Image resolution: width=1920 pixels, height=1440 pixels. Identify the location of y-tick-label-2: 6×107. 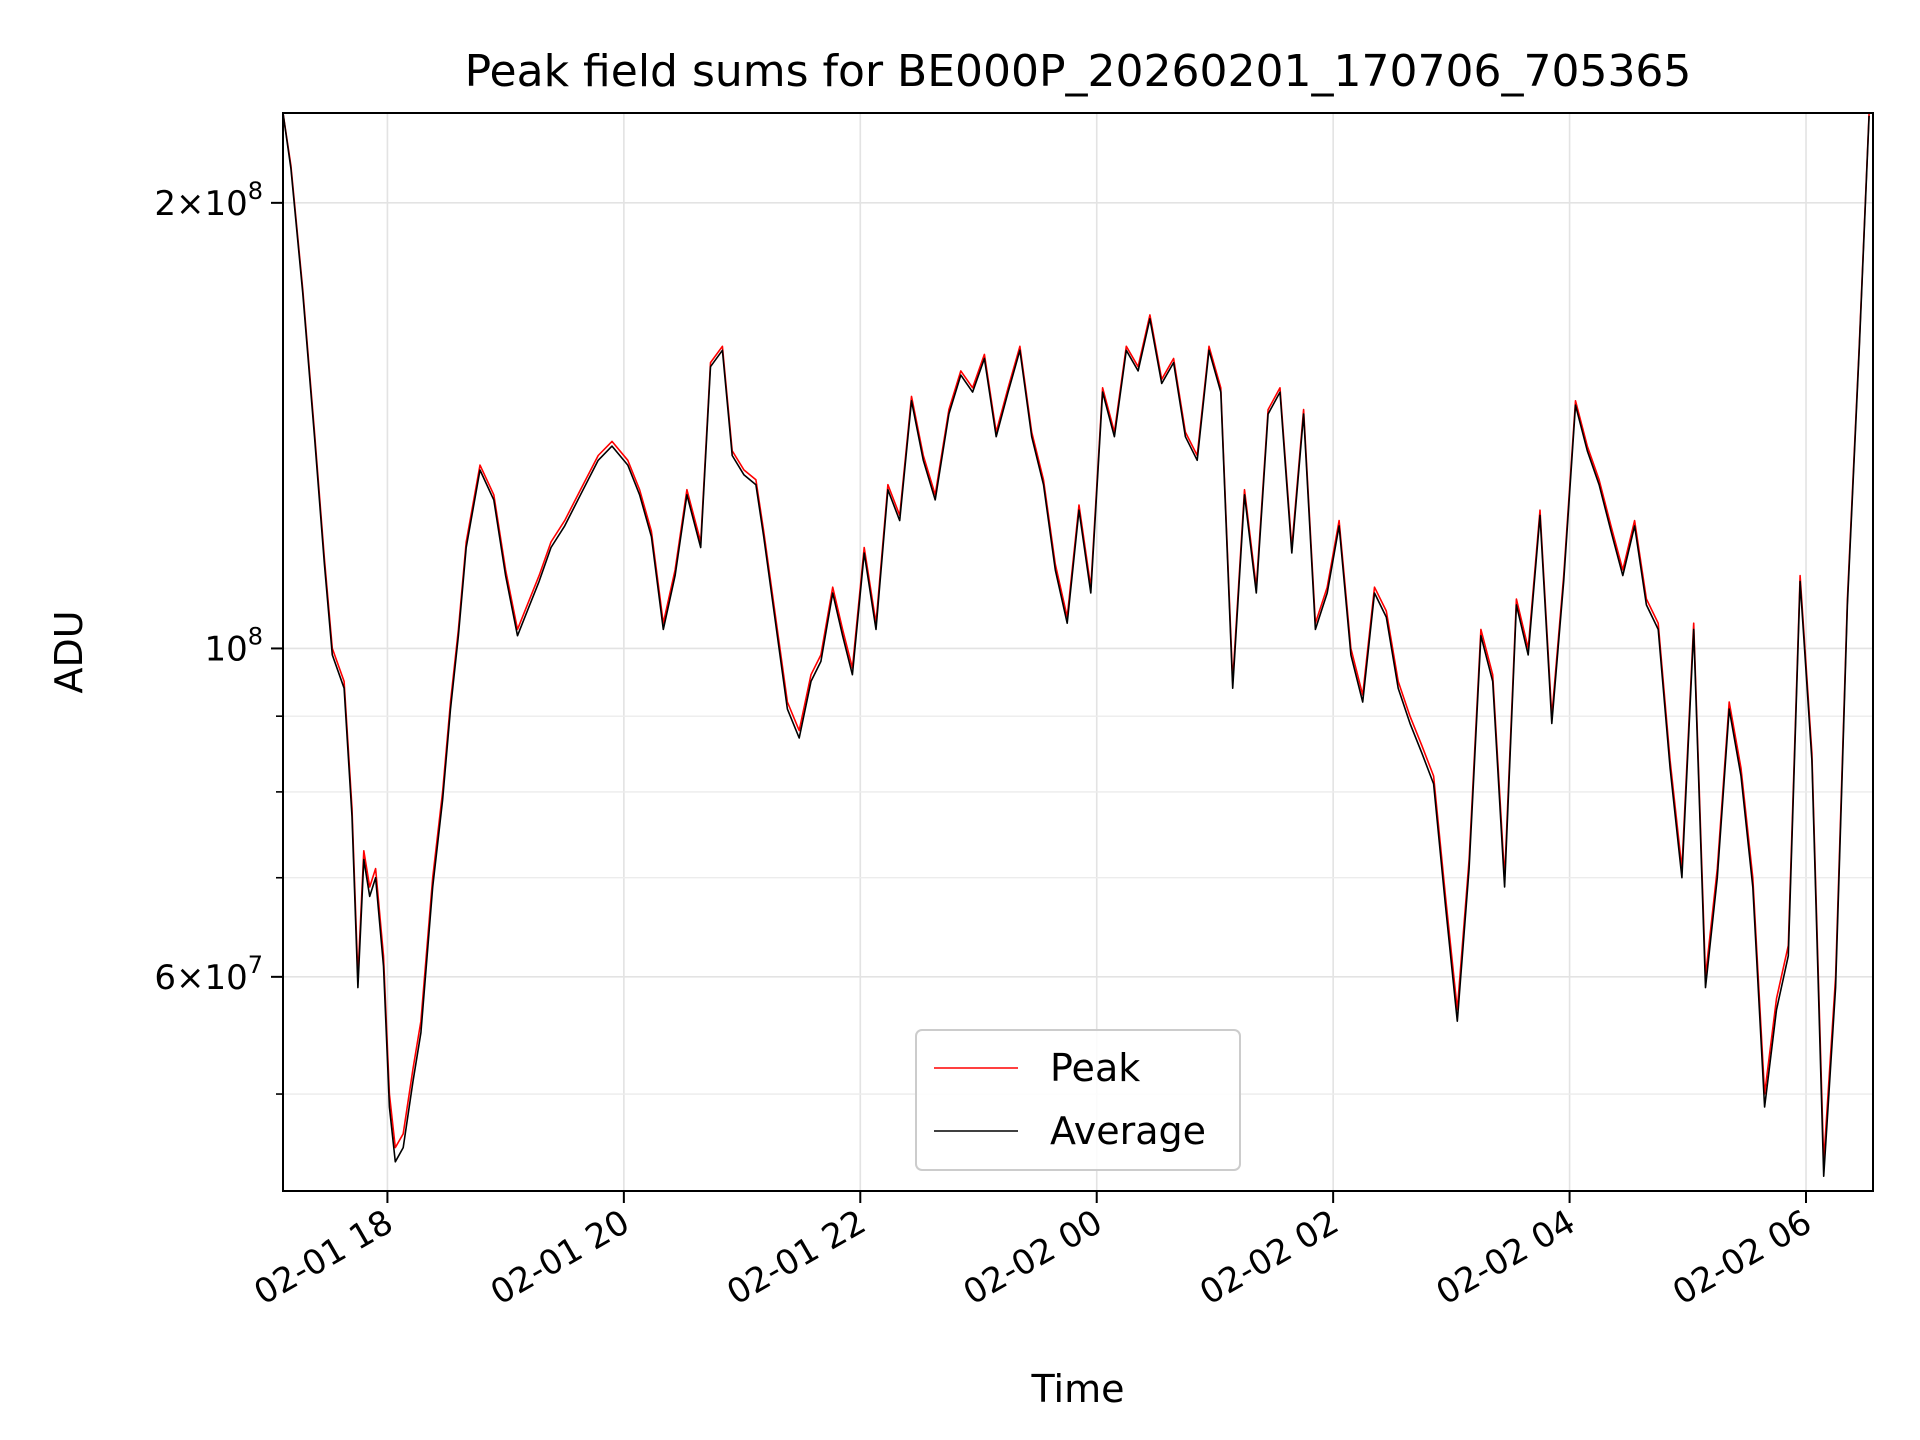
(208, 974).